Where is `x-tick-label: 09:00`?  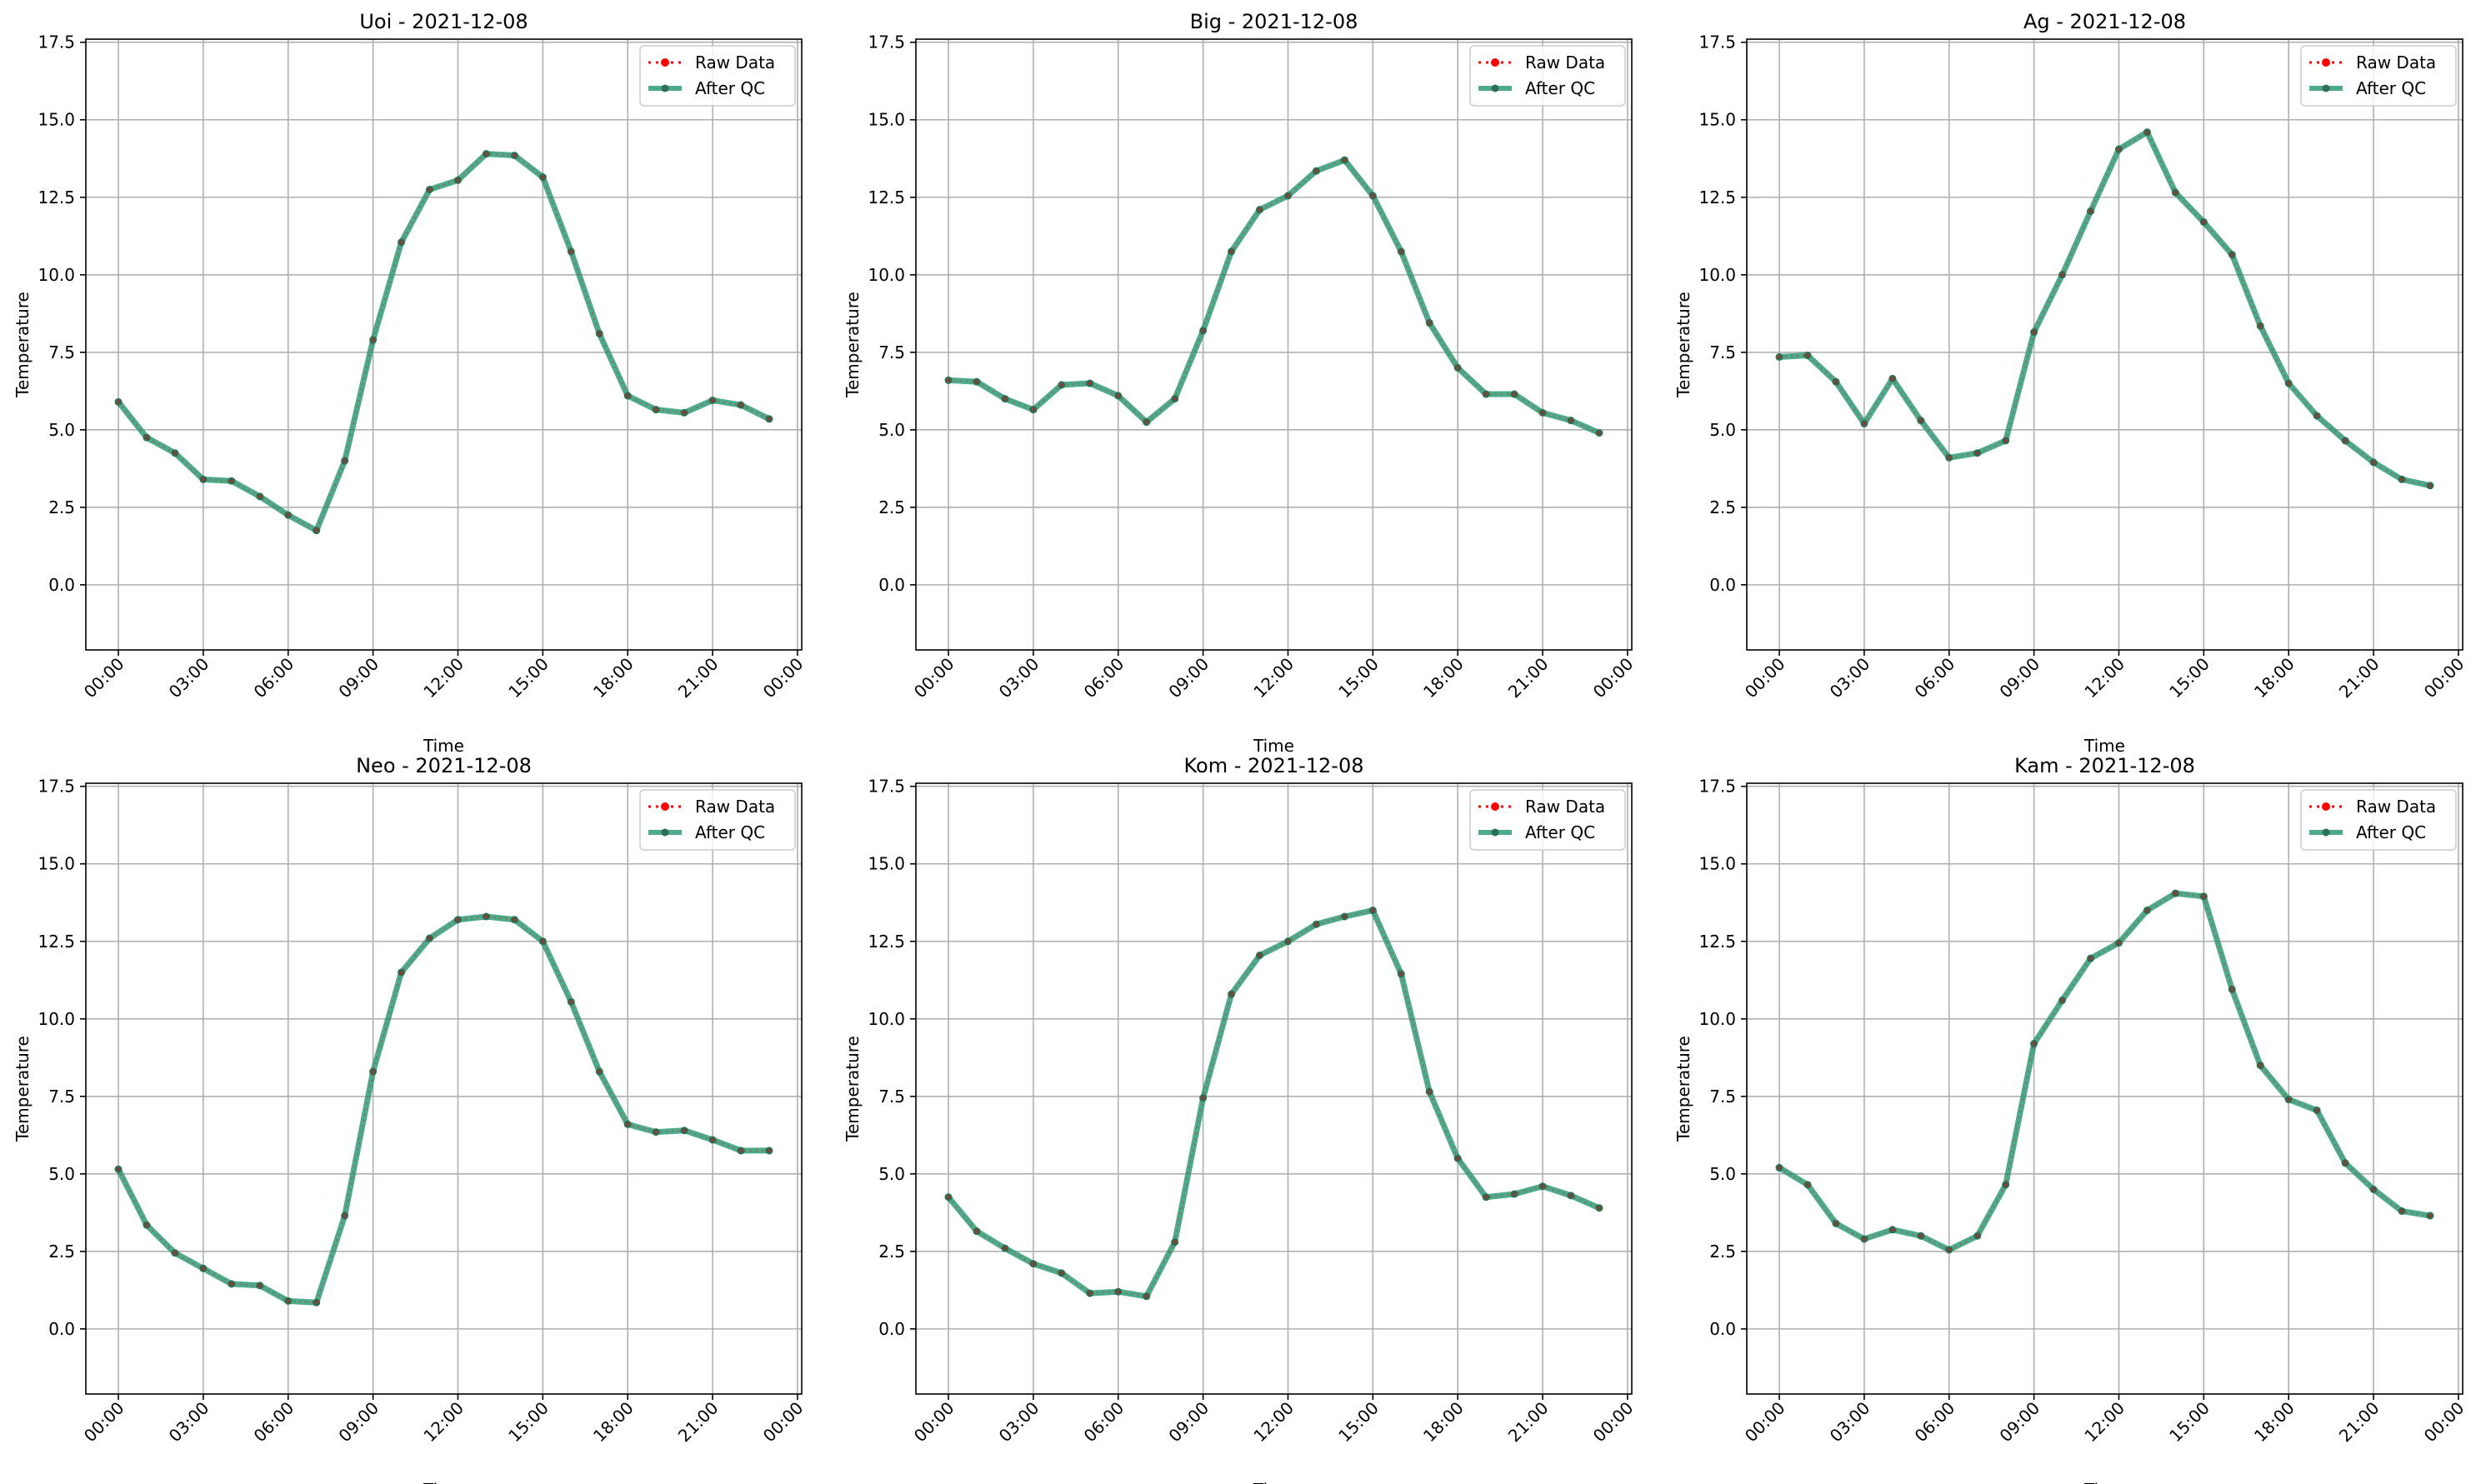 x-tick-label: 09:00 is located at coordinates (358, 1422).